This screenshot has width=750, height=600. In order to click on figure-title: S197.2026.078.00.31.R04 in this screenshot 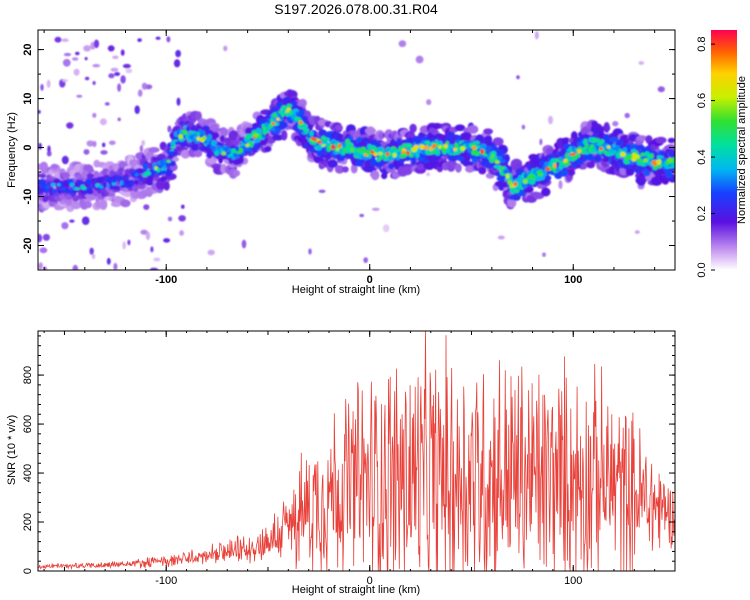, I will do `click(356, 9)`.